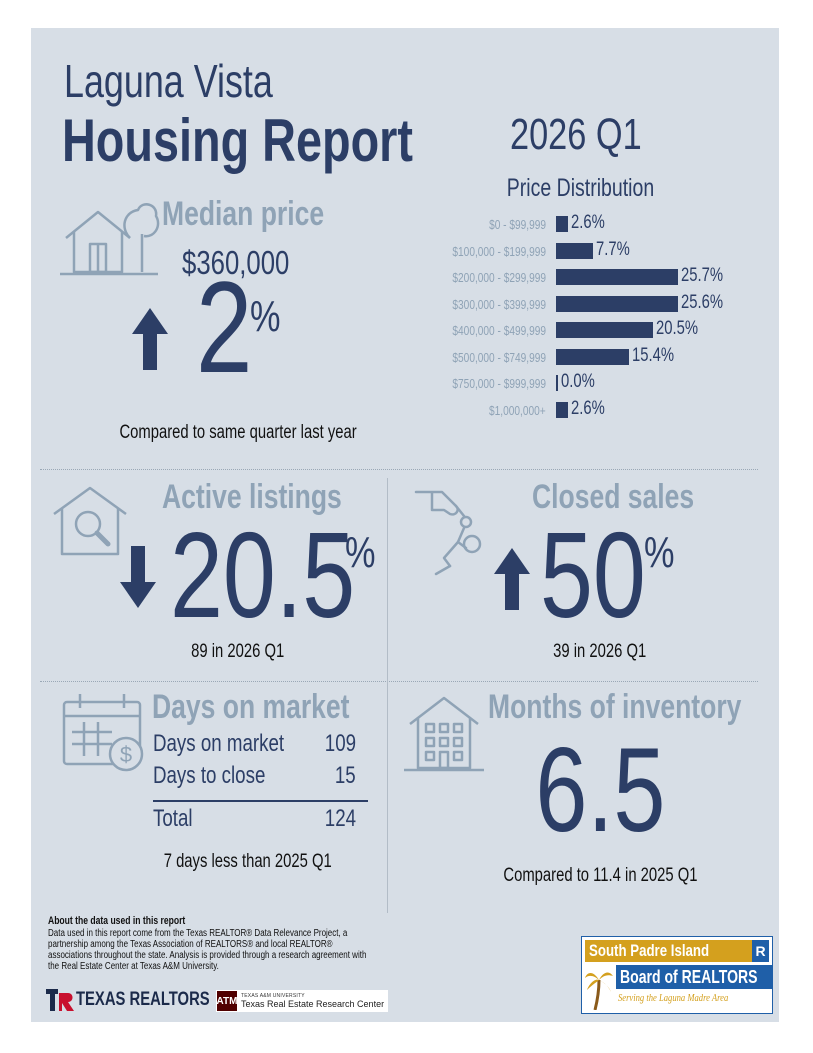 The width and height of the screenshot is (813, 1053). What do you see at coordinates (360, 552) in the screenshot?
I see `active-listings-unit: %` at bounding box center [360, 552].